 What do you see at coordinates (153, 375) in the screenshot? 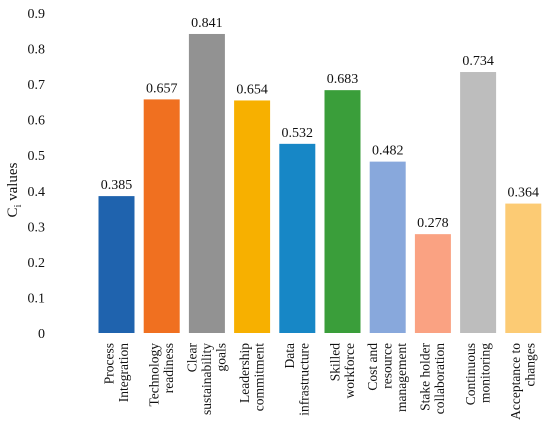
I see `category-label-line: Technology` at bounding box center [153, 375].